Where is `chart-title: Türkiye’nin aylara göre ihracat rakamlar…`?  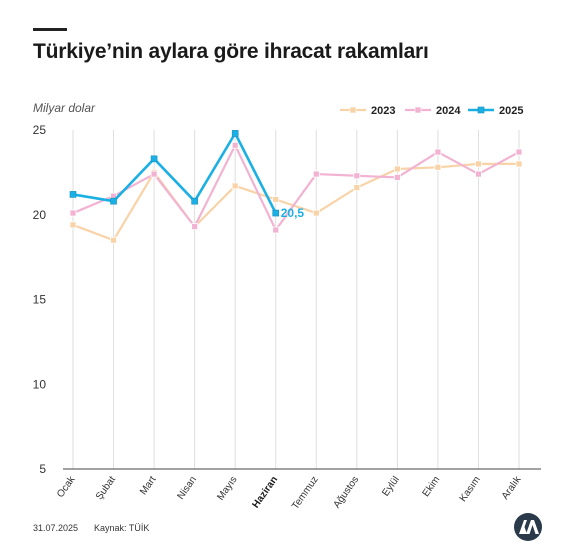
chart-title: Türkiye’nin aylara göre ihracat rakamlar… is located at coordinates (231, 51).